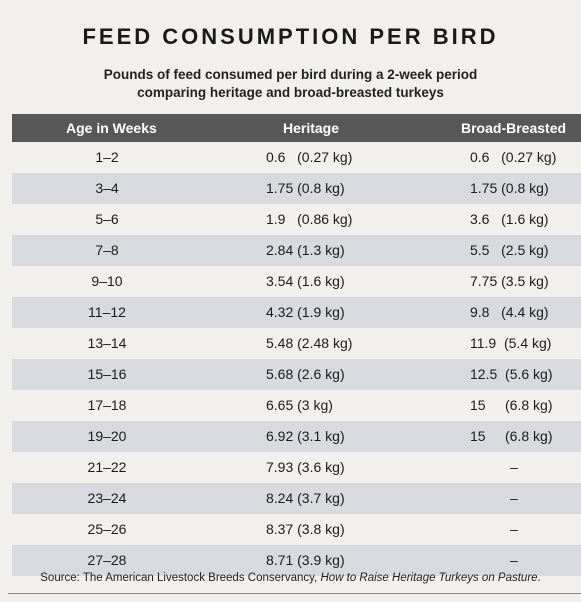 Image resolution: width=581 pixels, height=602 pixels. Describe the element at coordinates (305, 529) in the screenshot. I see `cell-heritage: 8.37 (3.8 kg)` at that location.